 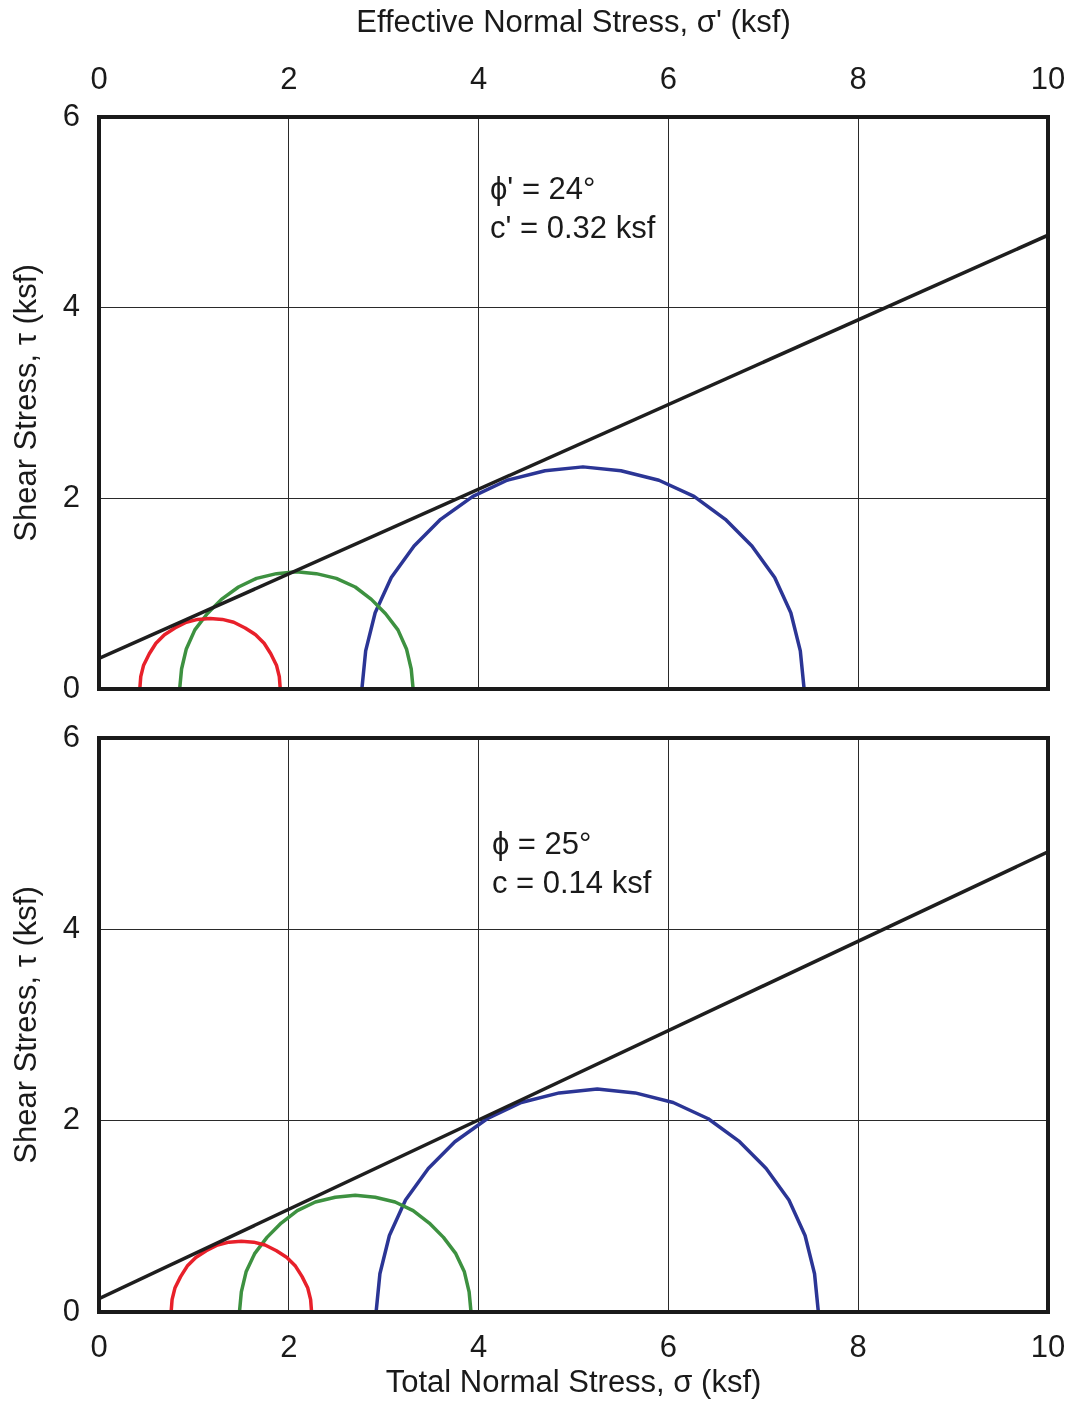 I want to click on x-axis-title: Total Normal Stress, σ (ksf), so click(x=573, y=1381).